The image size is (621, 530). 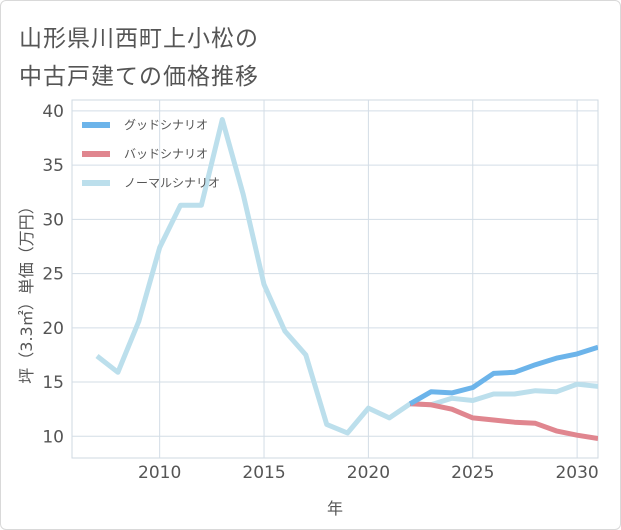 I want to click on y-tick-label: 30, so click(x=53, y=220).